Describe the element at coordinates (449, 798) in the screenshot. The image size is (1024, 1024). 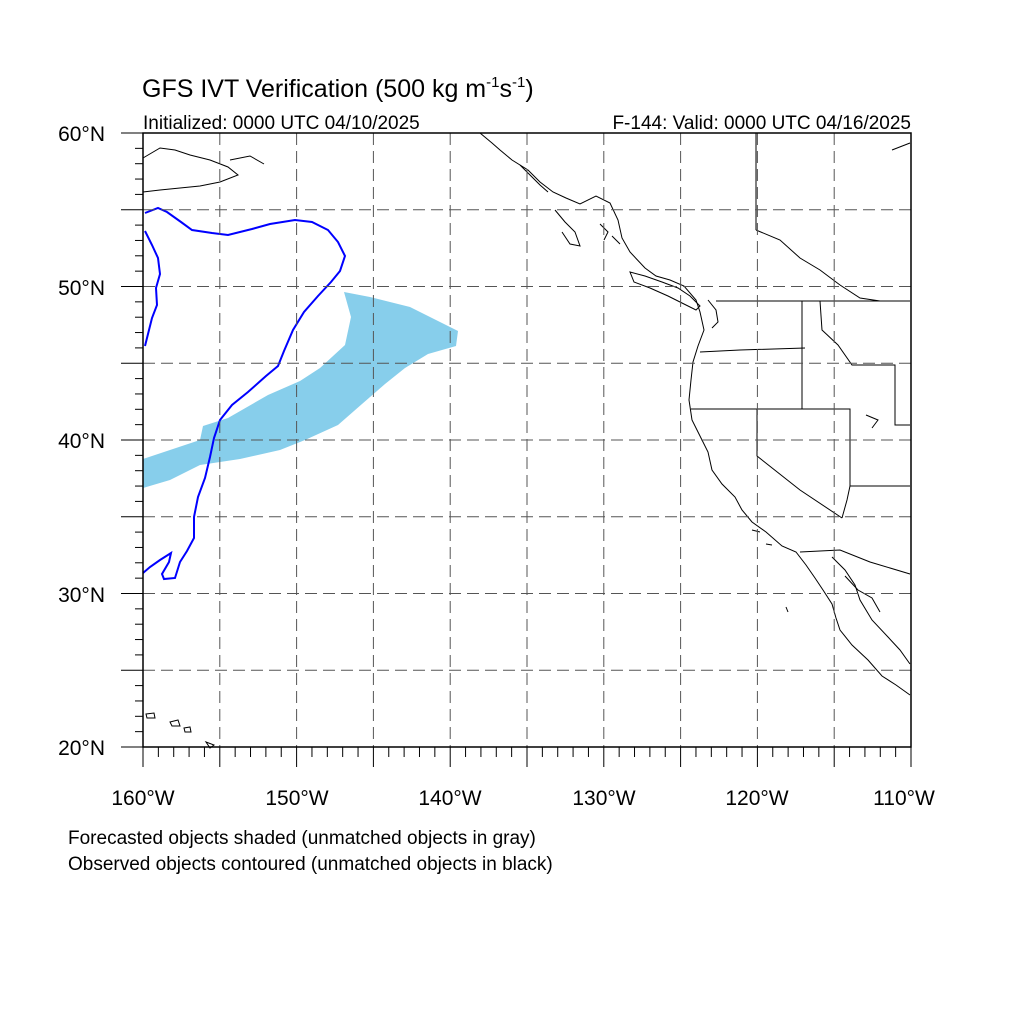
I see `lon-label-140w: 140°W` at that location.